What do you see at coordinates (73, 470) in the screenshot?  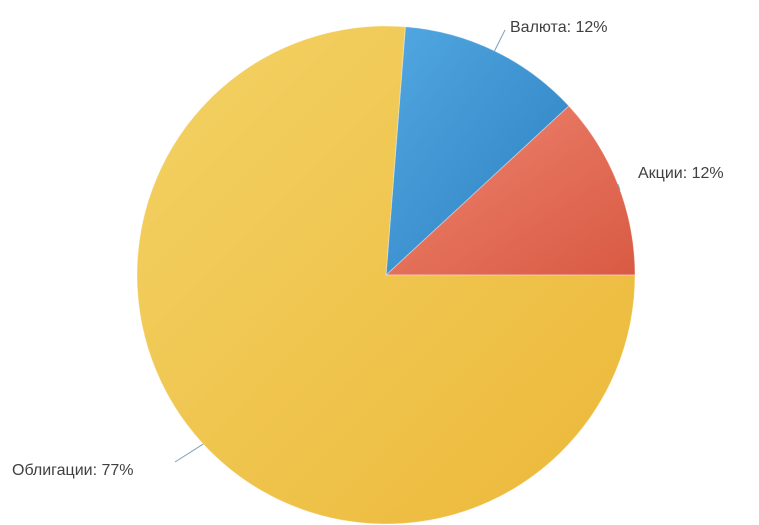 I see `data-label-3: Облигации: 77%` at bounding box center [73, 470].